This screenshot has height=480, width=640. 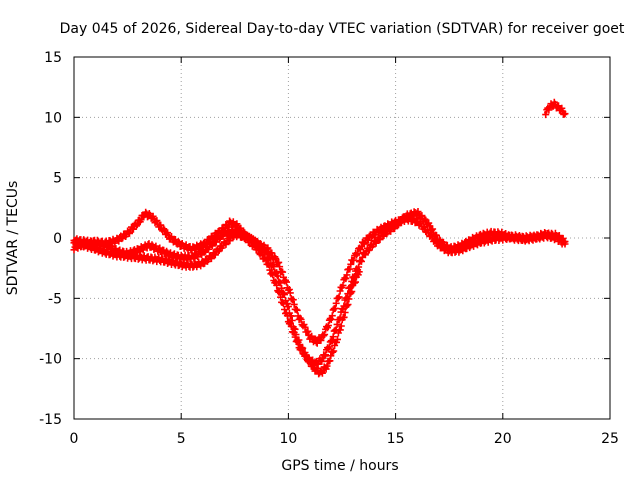 I want to click on series-arc-d, so click(x=555, y=108).